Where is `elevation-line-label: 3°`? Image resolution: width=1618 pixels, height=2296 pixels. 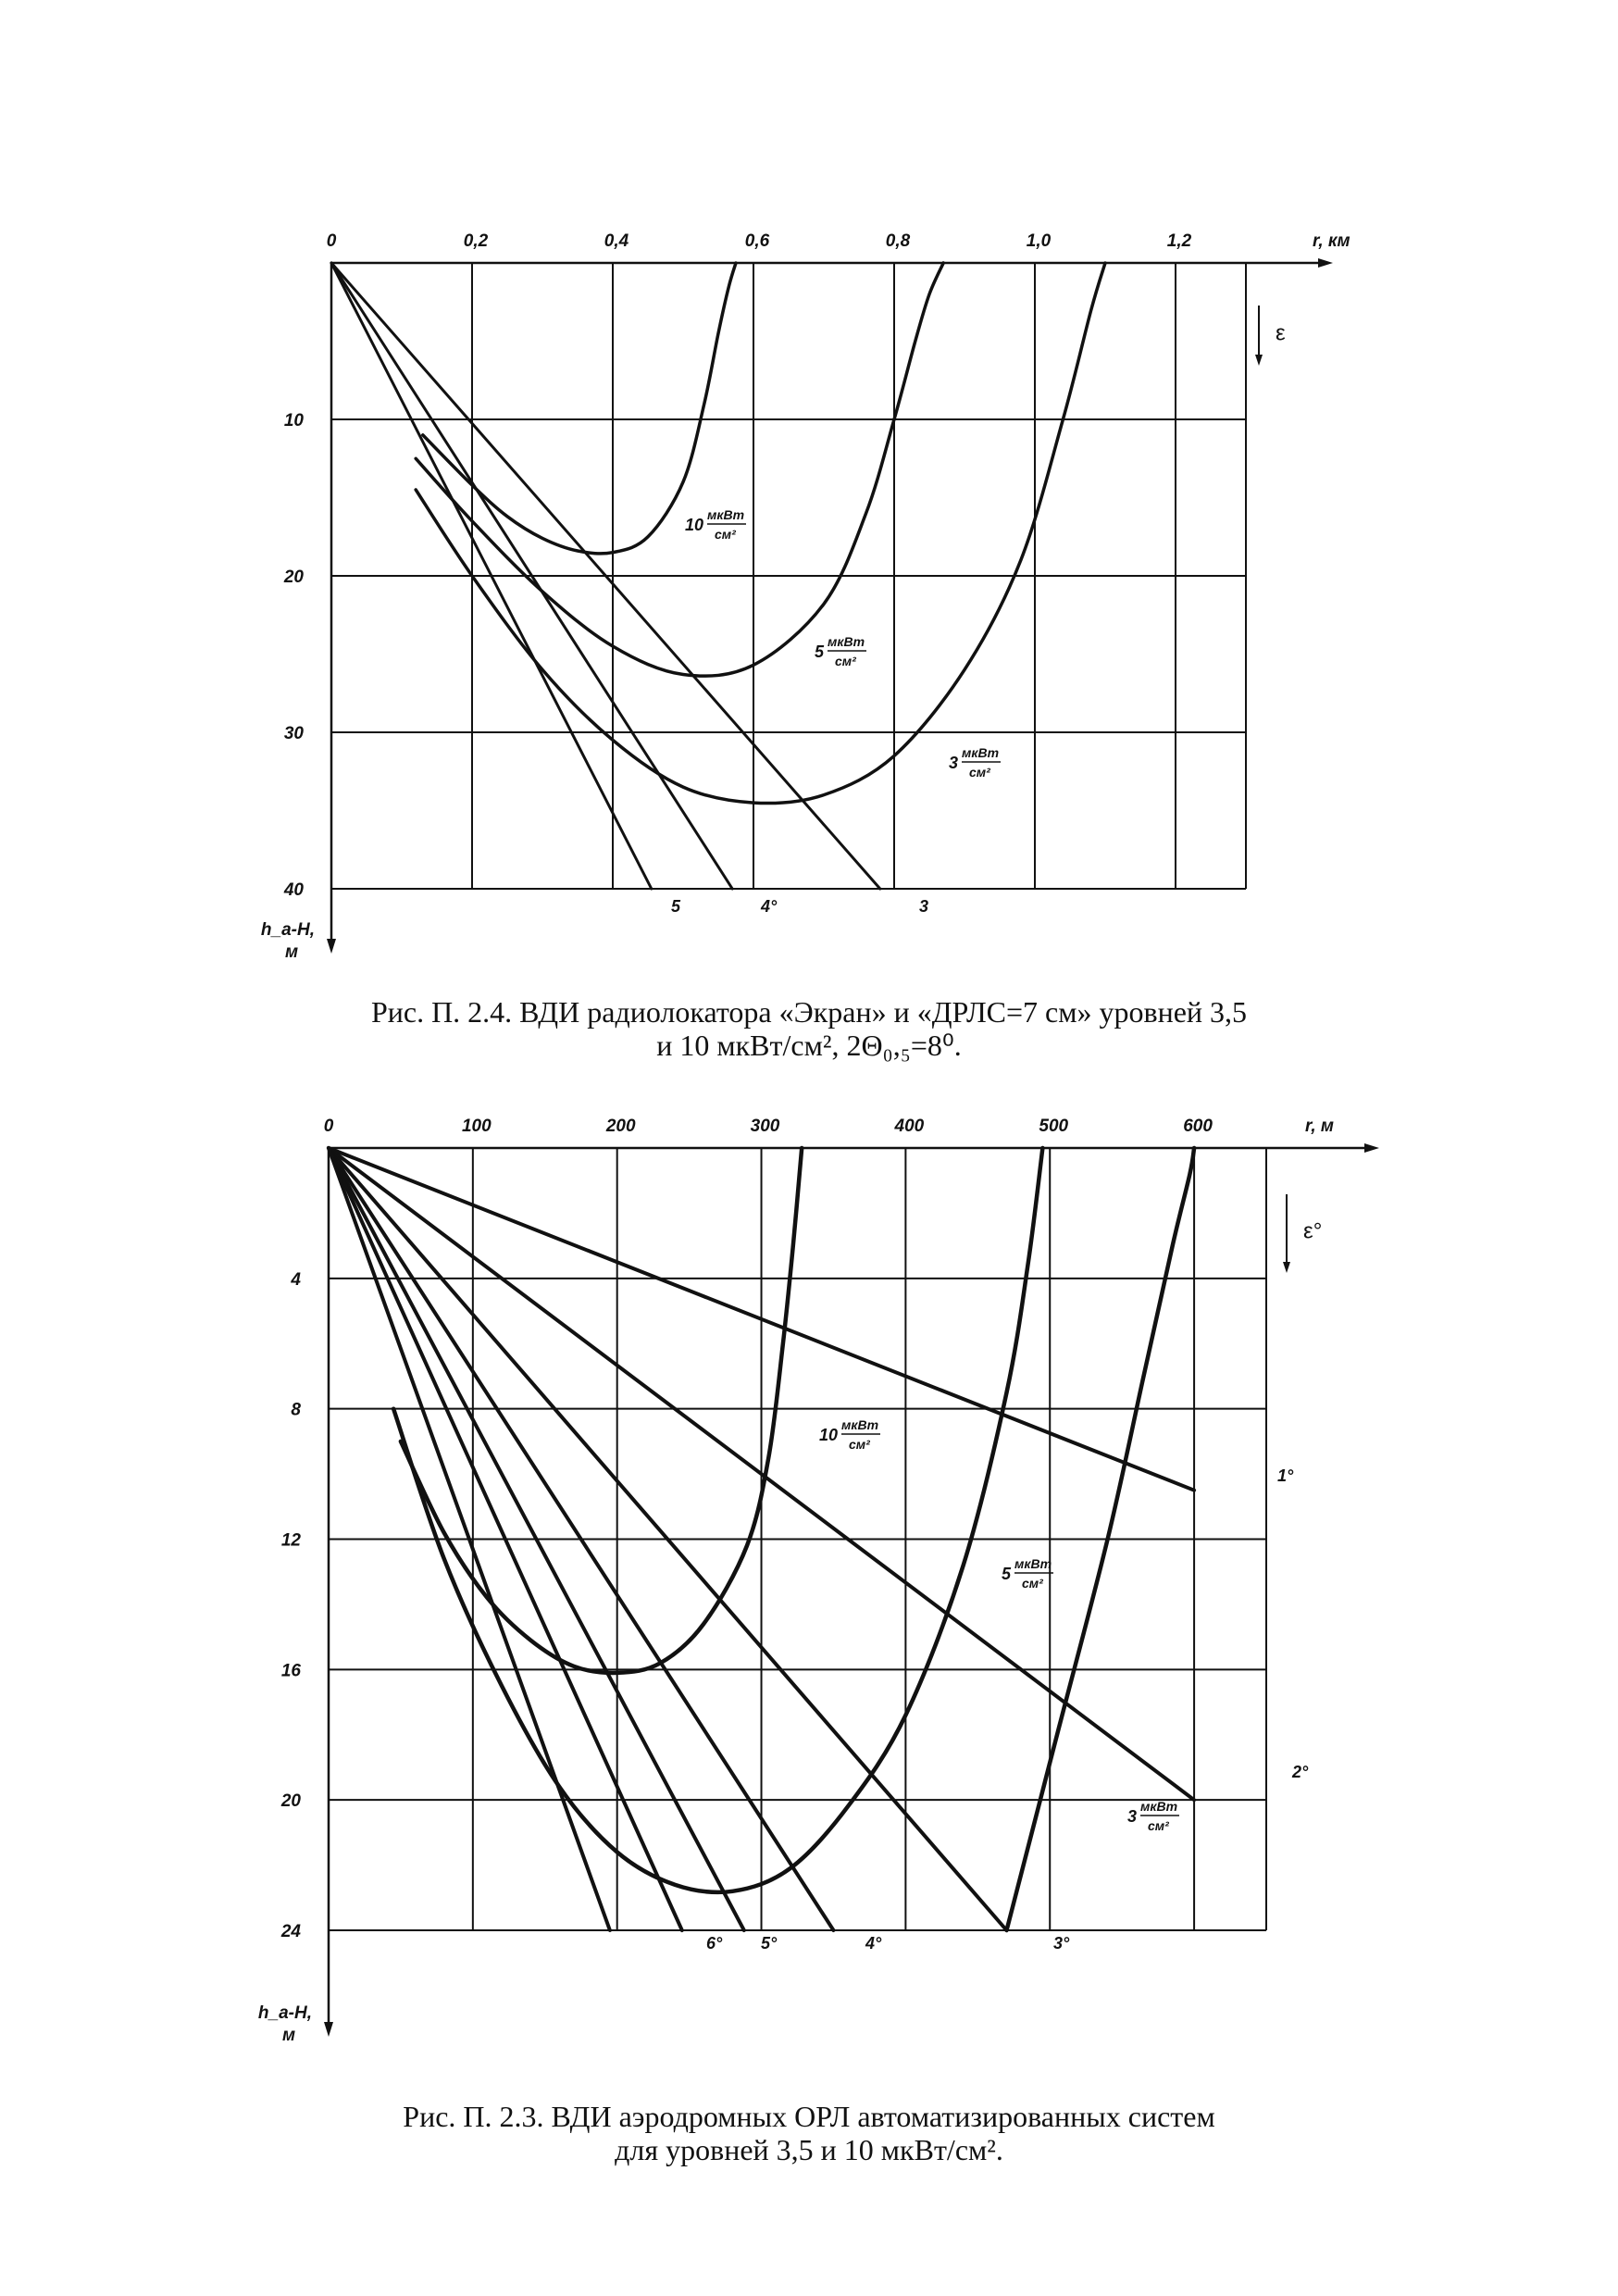
elevation-line-label: 3° is located at coordinates (1061, 1943).